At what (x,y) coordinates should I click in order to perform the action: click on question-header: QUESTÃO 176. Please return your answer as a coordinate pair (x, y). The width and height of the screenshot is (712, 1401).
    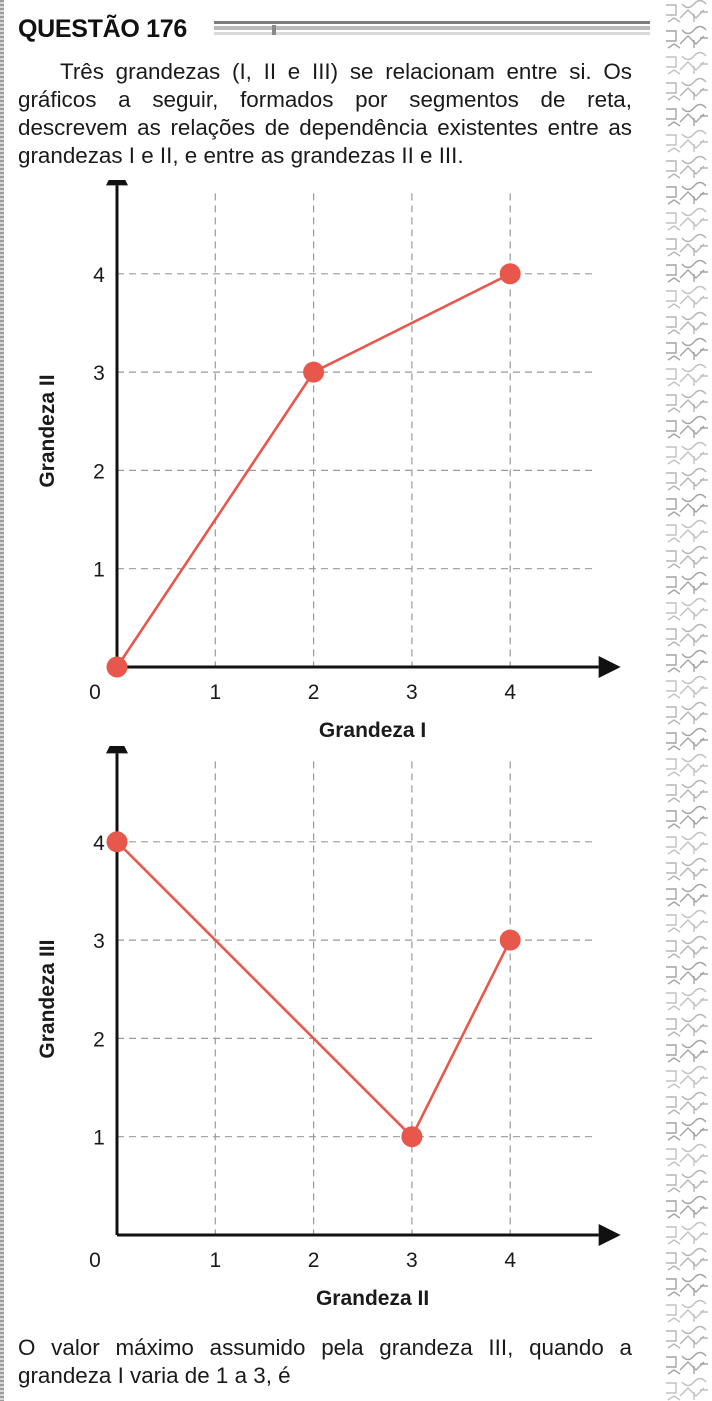
    Looking at the image, I should click on (334, 29).